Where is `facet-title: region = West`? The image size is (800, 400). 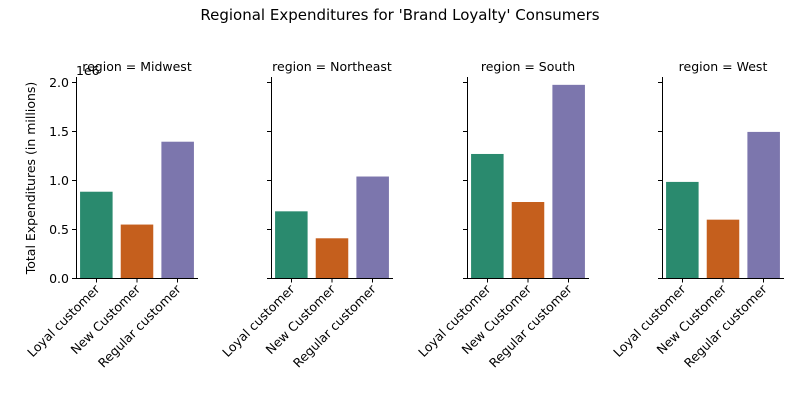
facet-title: region = West is located at coordinates (723, 66).